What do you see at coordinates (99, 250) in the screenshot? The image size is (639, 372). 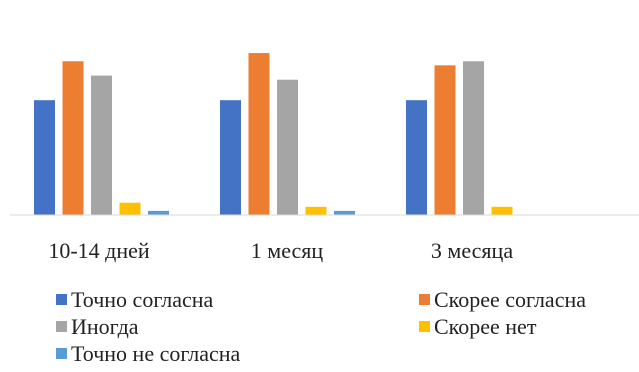 I see `x-tick-label: 10-14 дней` at bounding box center [99, 250].